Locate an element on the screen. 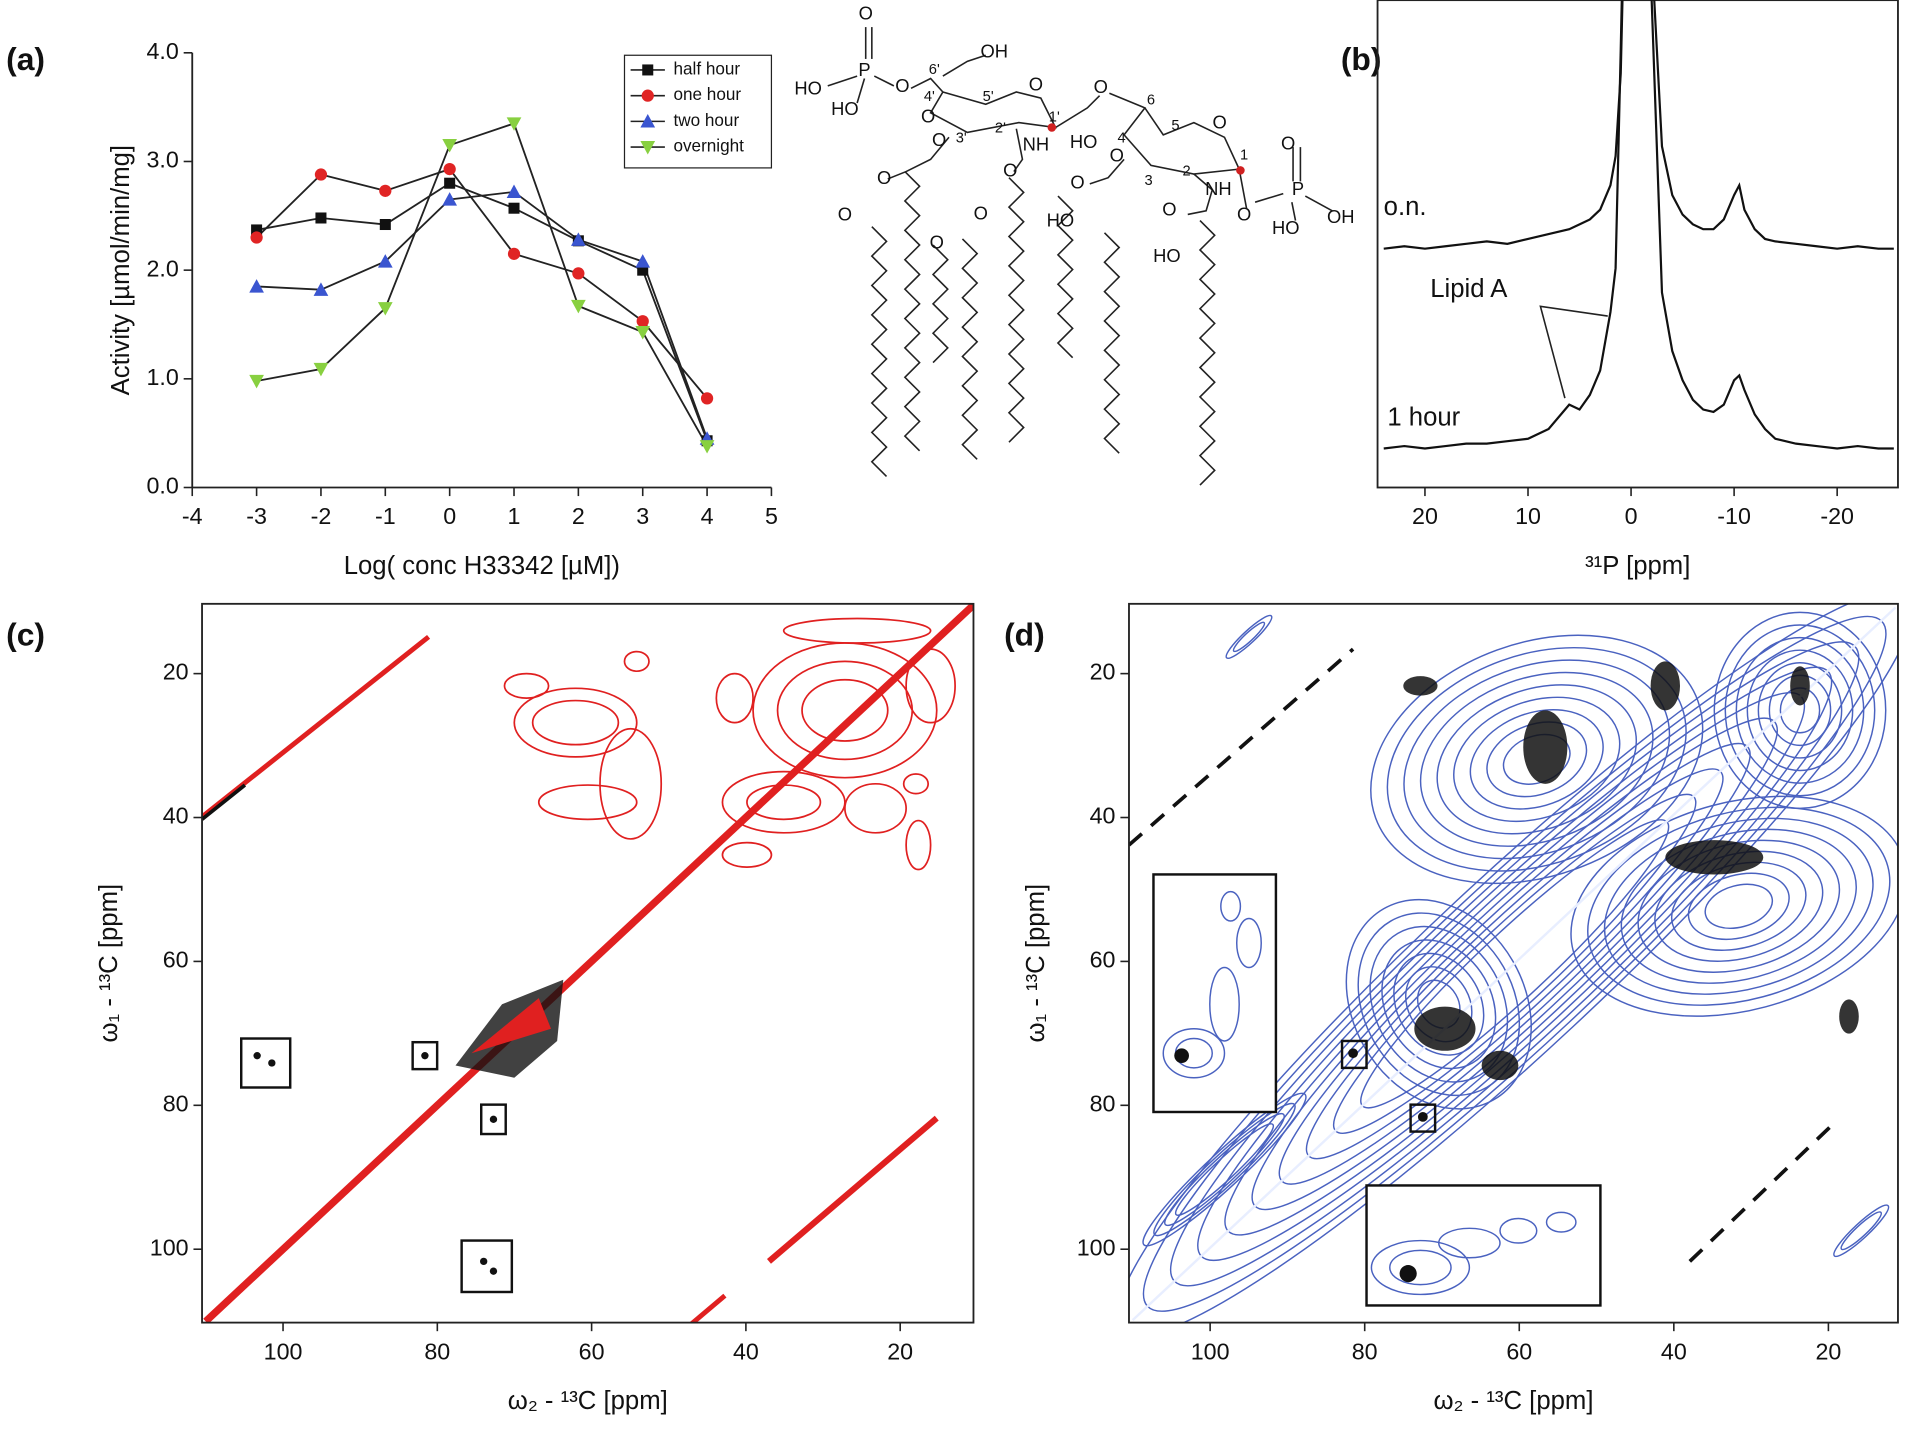 Image resolution: width=1920 pixels, height=1455 pixels. atom-label: 5' is located at coordinates (988, 97).